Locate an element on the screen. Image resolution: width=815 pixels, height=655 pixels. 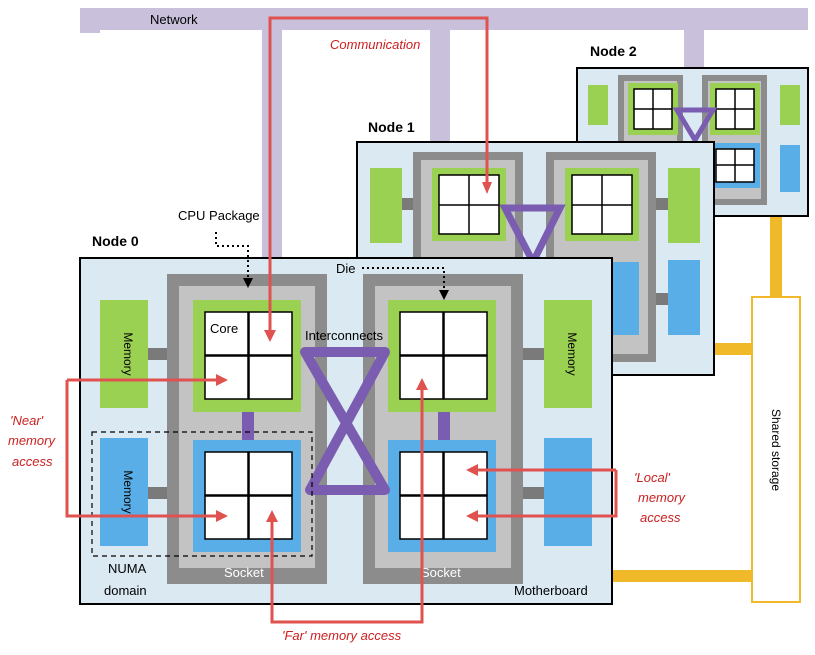
communication-label: Communication is located at coordinates (375, 44).